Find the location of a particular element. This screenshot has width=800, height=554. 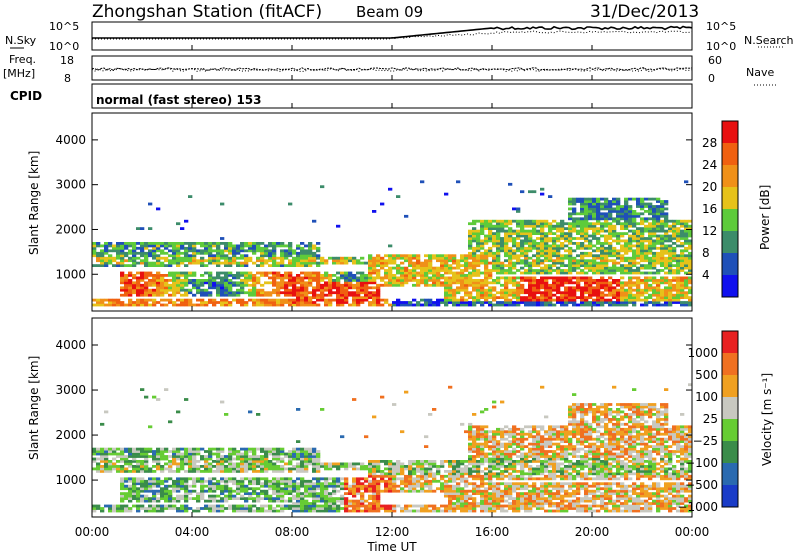

station-title: Zhongshan Station (fitACF) is located at coordinates (207, 12).